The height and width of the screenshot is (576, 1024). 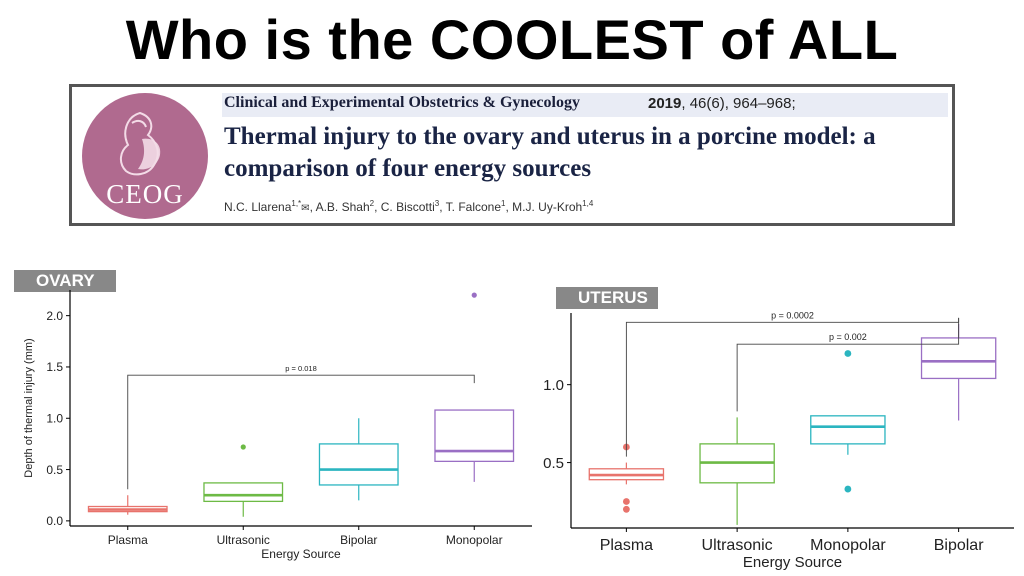 What do you see at coordinates (301, 368) in the screenshot?
I see `p-value-label: p = 0.018` at bounding box center [301, 368].